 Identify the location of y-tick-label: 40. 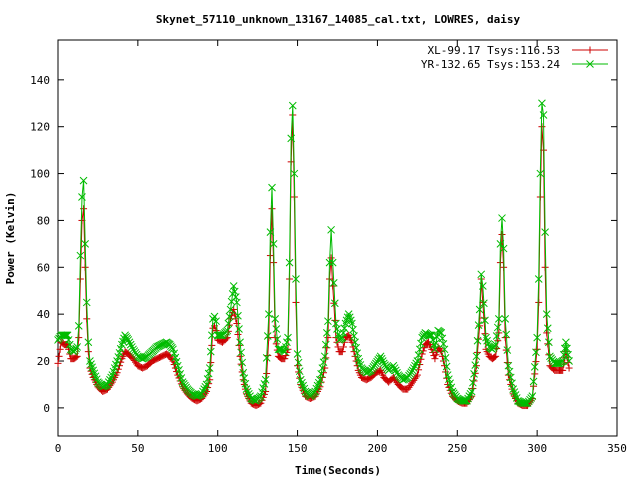
(43, 314).